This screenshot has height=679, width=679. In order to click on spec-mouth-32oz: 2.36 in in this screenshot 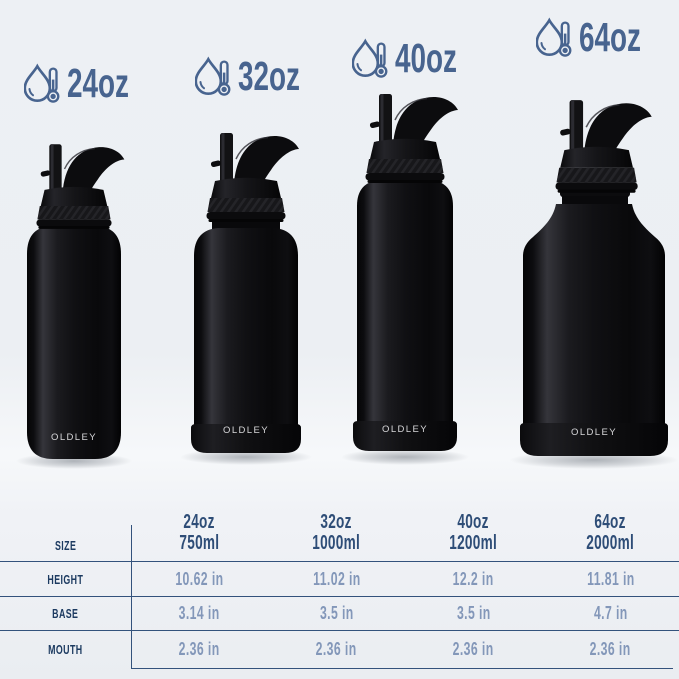, I will do `click(336, 649)`.